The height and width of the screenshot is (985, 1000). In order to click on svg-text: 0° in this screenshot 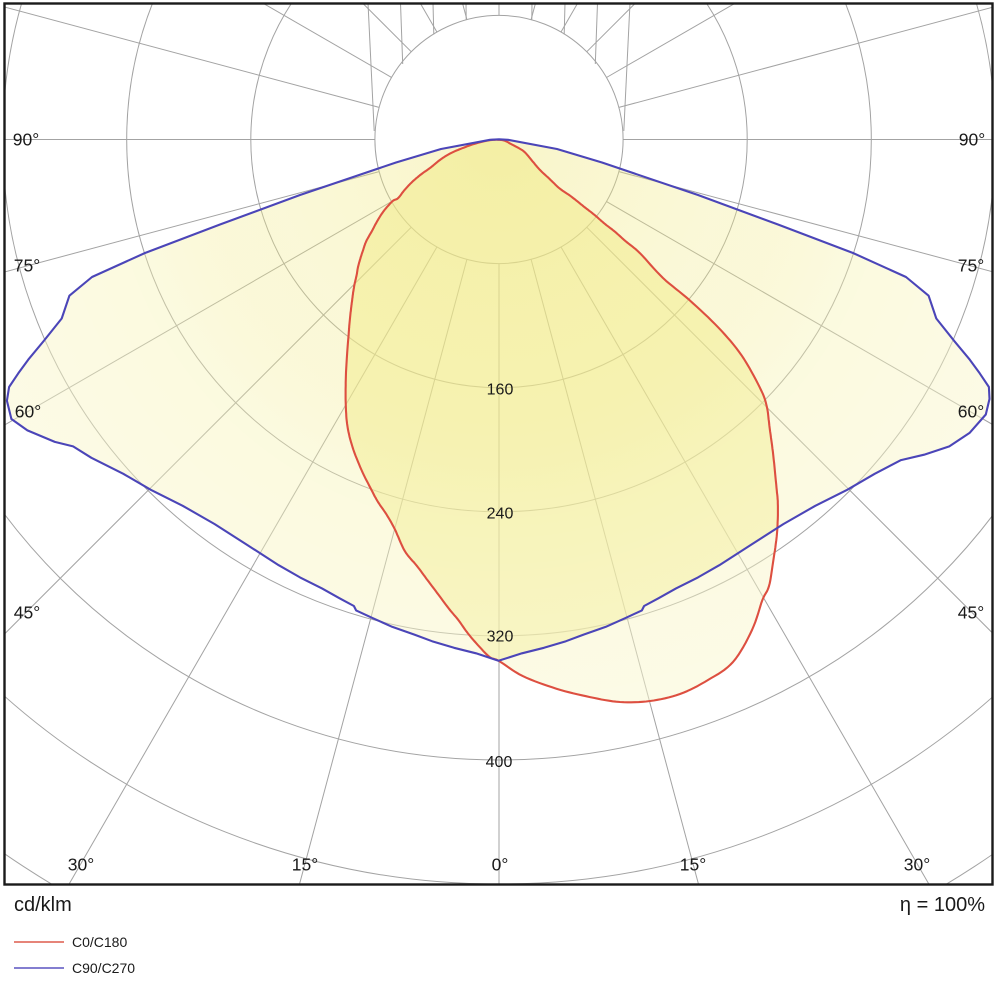, I will do `click(500, 865)`.